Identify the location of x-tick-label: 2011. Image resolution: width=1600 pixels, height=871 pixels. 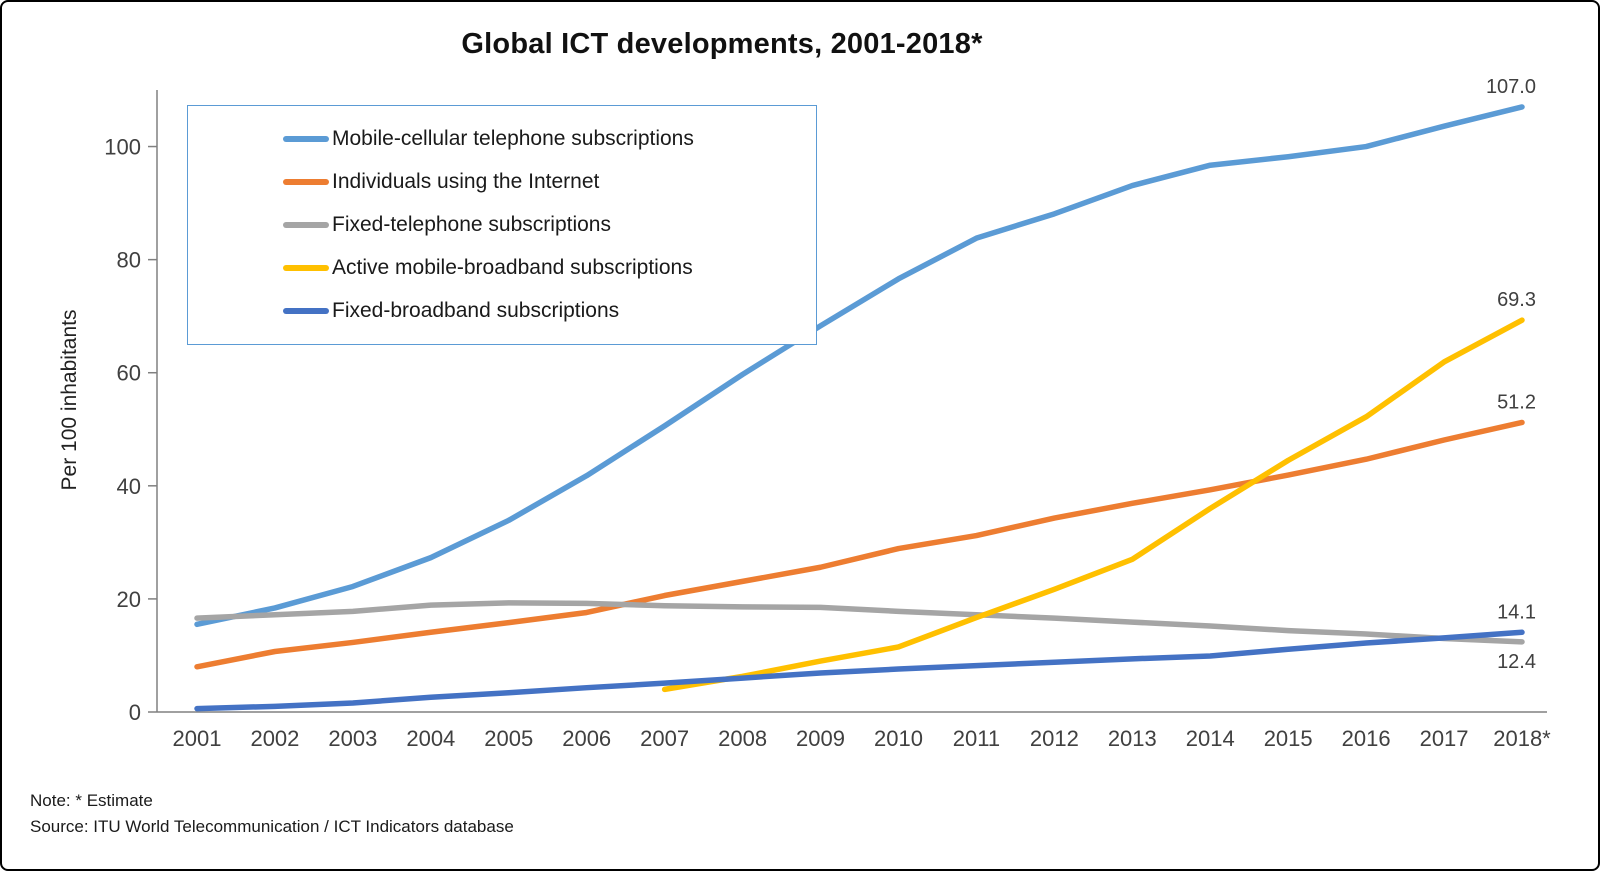
(976, 738).